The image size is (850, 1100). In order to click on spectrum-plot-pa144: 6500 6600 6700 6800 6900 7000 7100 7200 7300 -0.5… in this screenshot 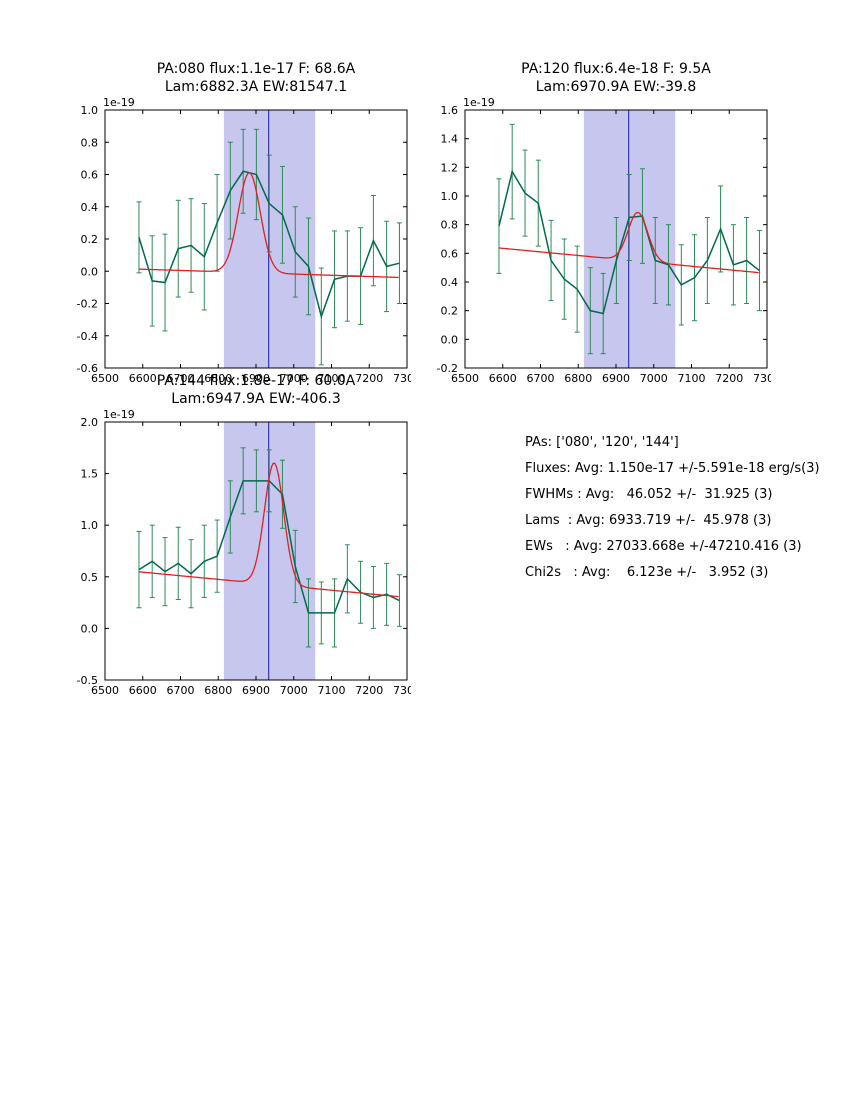, I will do `click(249, 552)`.